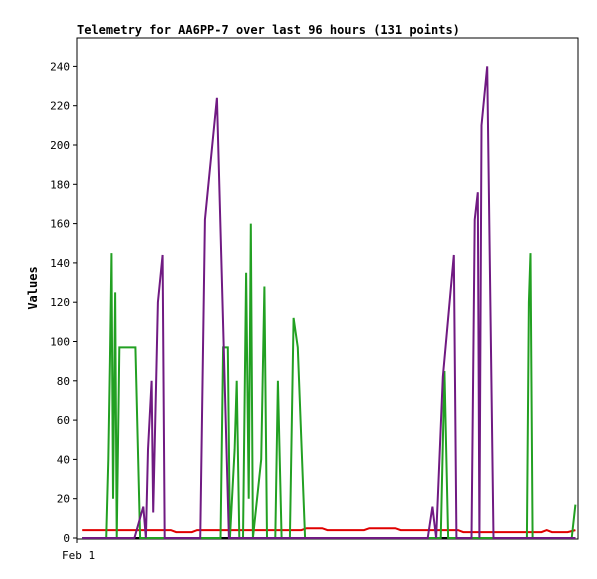 This screenshot has height=579, width=597. Describe the element at coordinates (60, 145) in the screenshot. I see `y-tick-label: 200` at that location.